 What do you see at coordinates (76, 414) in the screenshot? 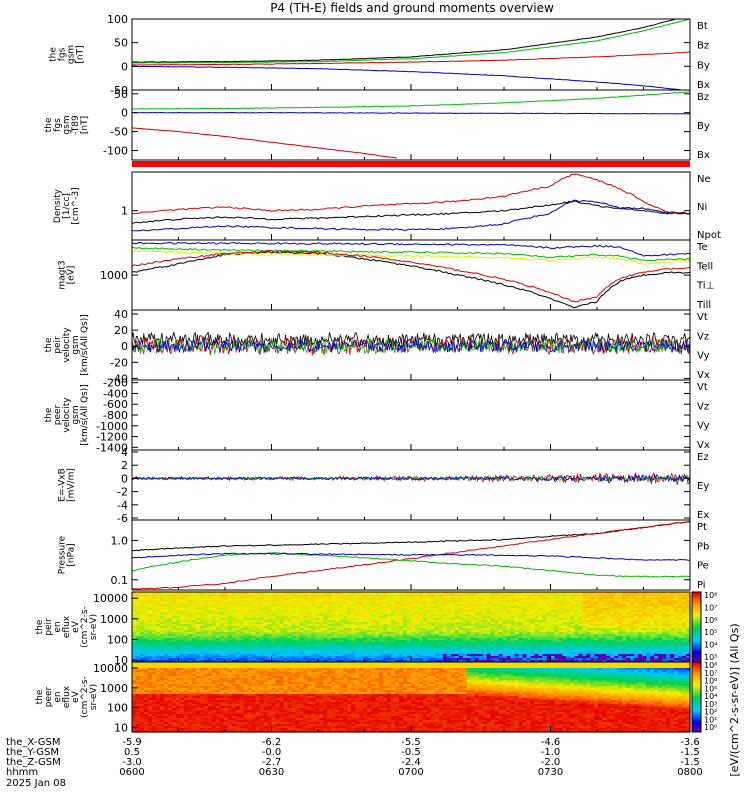
I see `ylabel-line-peer_vel-3: gsm` at bounding box center [76, 414].